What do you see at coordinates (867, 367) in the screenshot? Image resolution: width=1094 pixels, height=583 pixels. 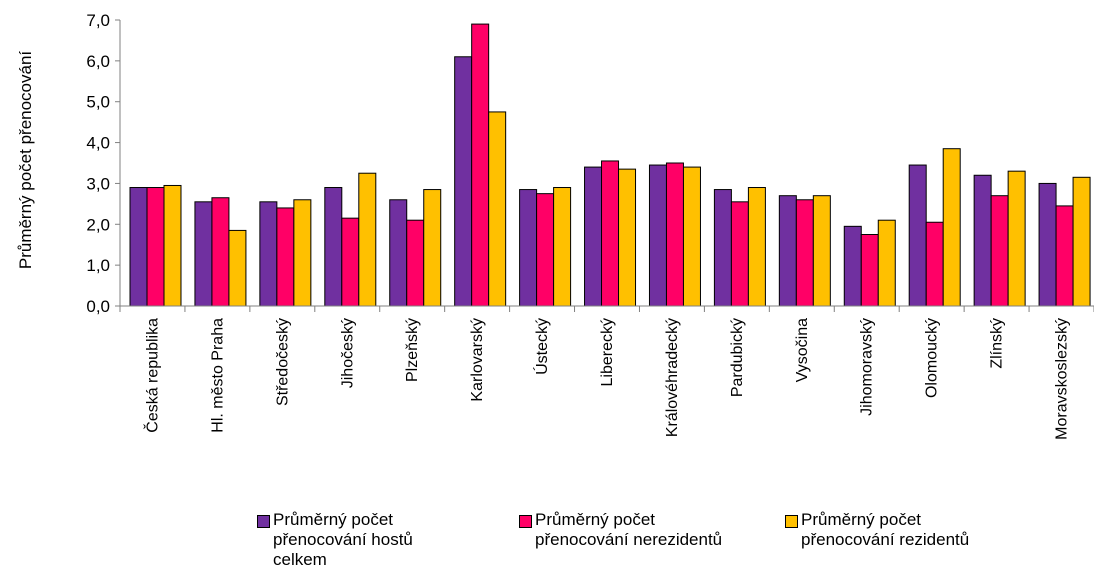 I see `x-tick-label: Jihomoravský` at bounding box center [867, 367].